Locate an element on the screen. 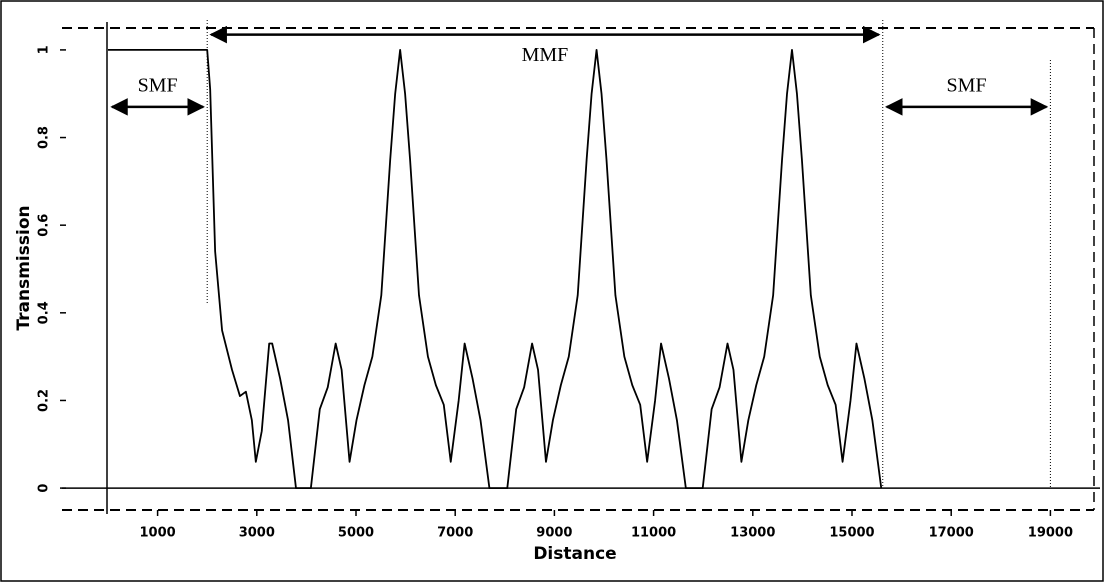  x-tick-label: 9000 is located at coordinates (554, 533).